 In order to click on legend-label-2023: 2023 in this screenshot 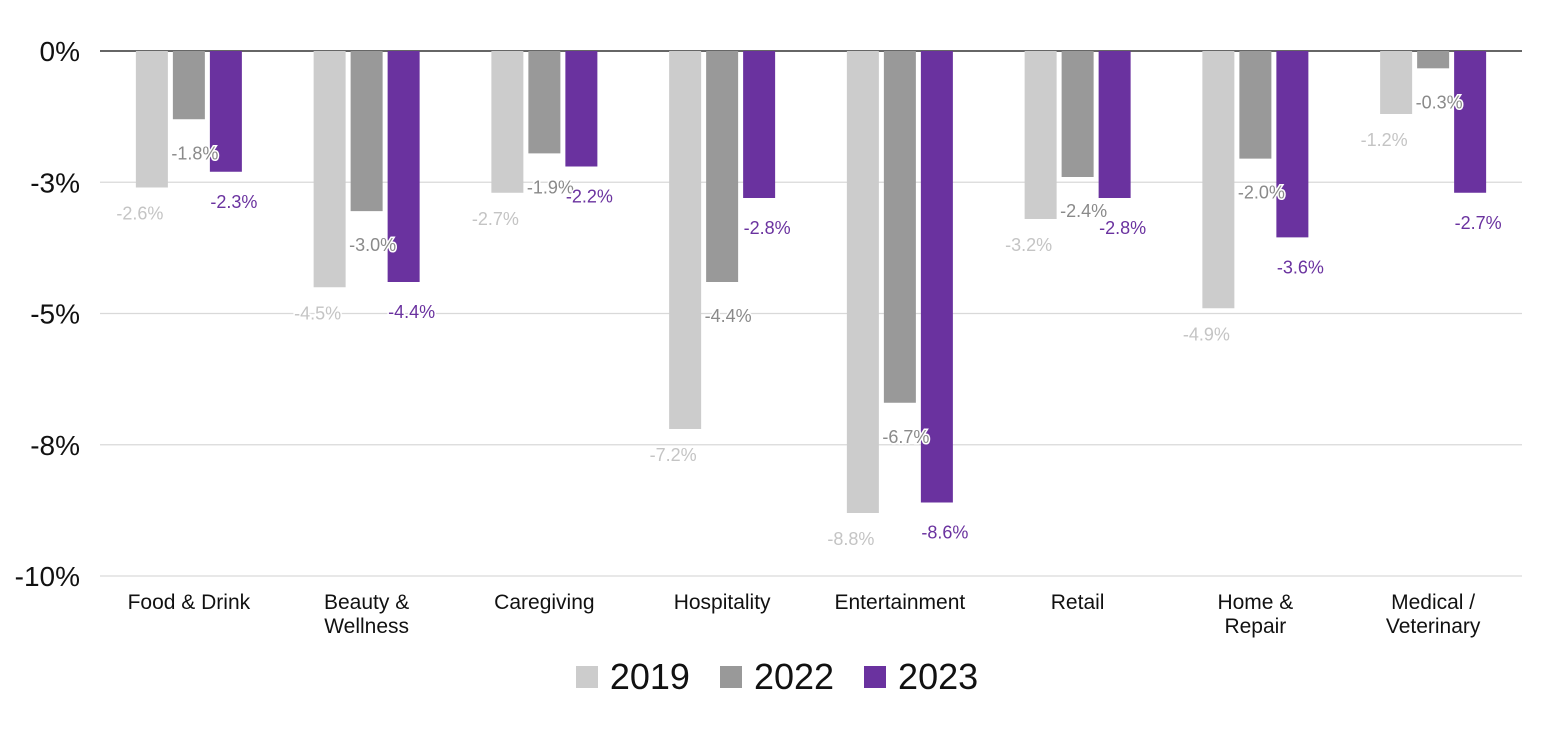, I will do `click(938, 676)`.